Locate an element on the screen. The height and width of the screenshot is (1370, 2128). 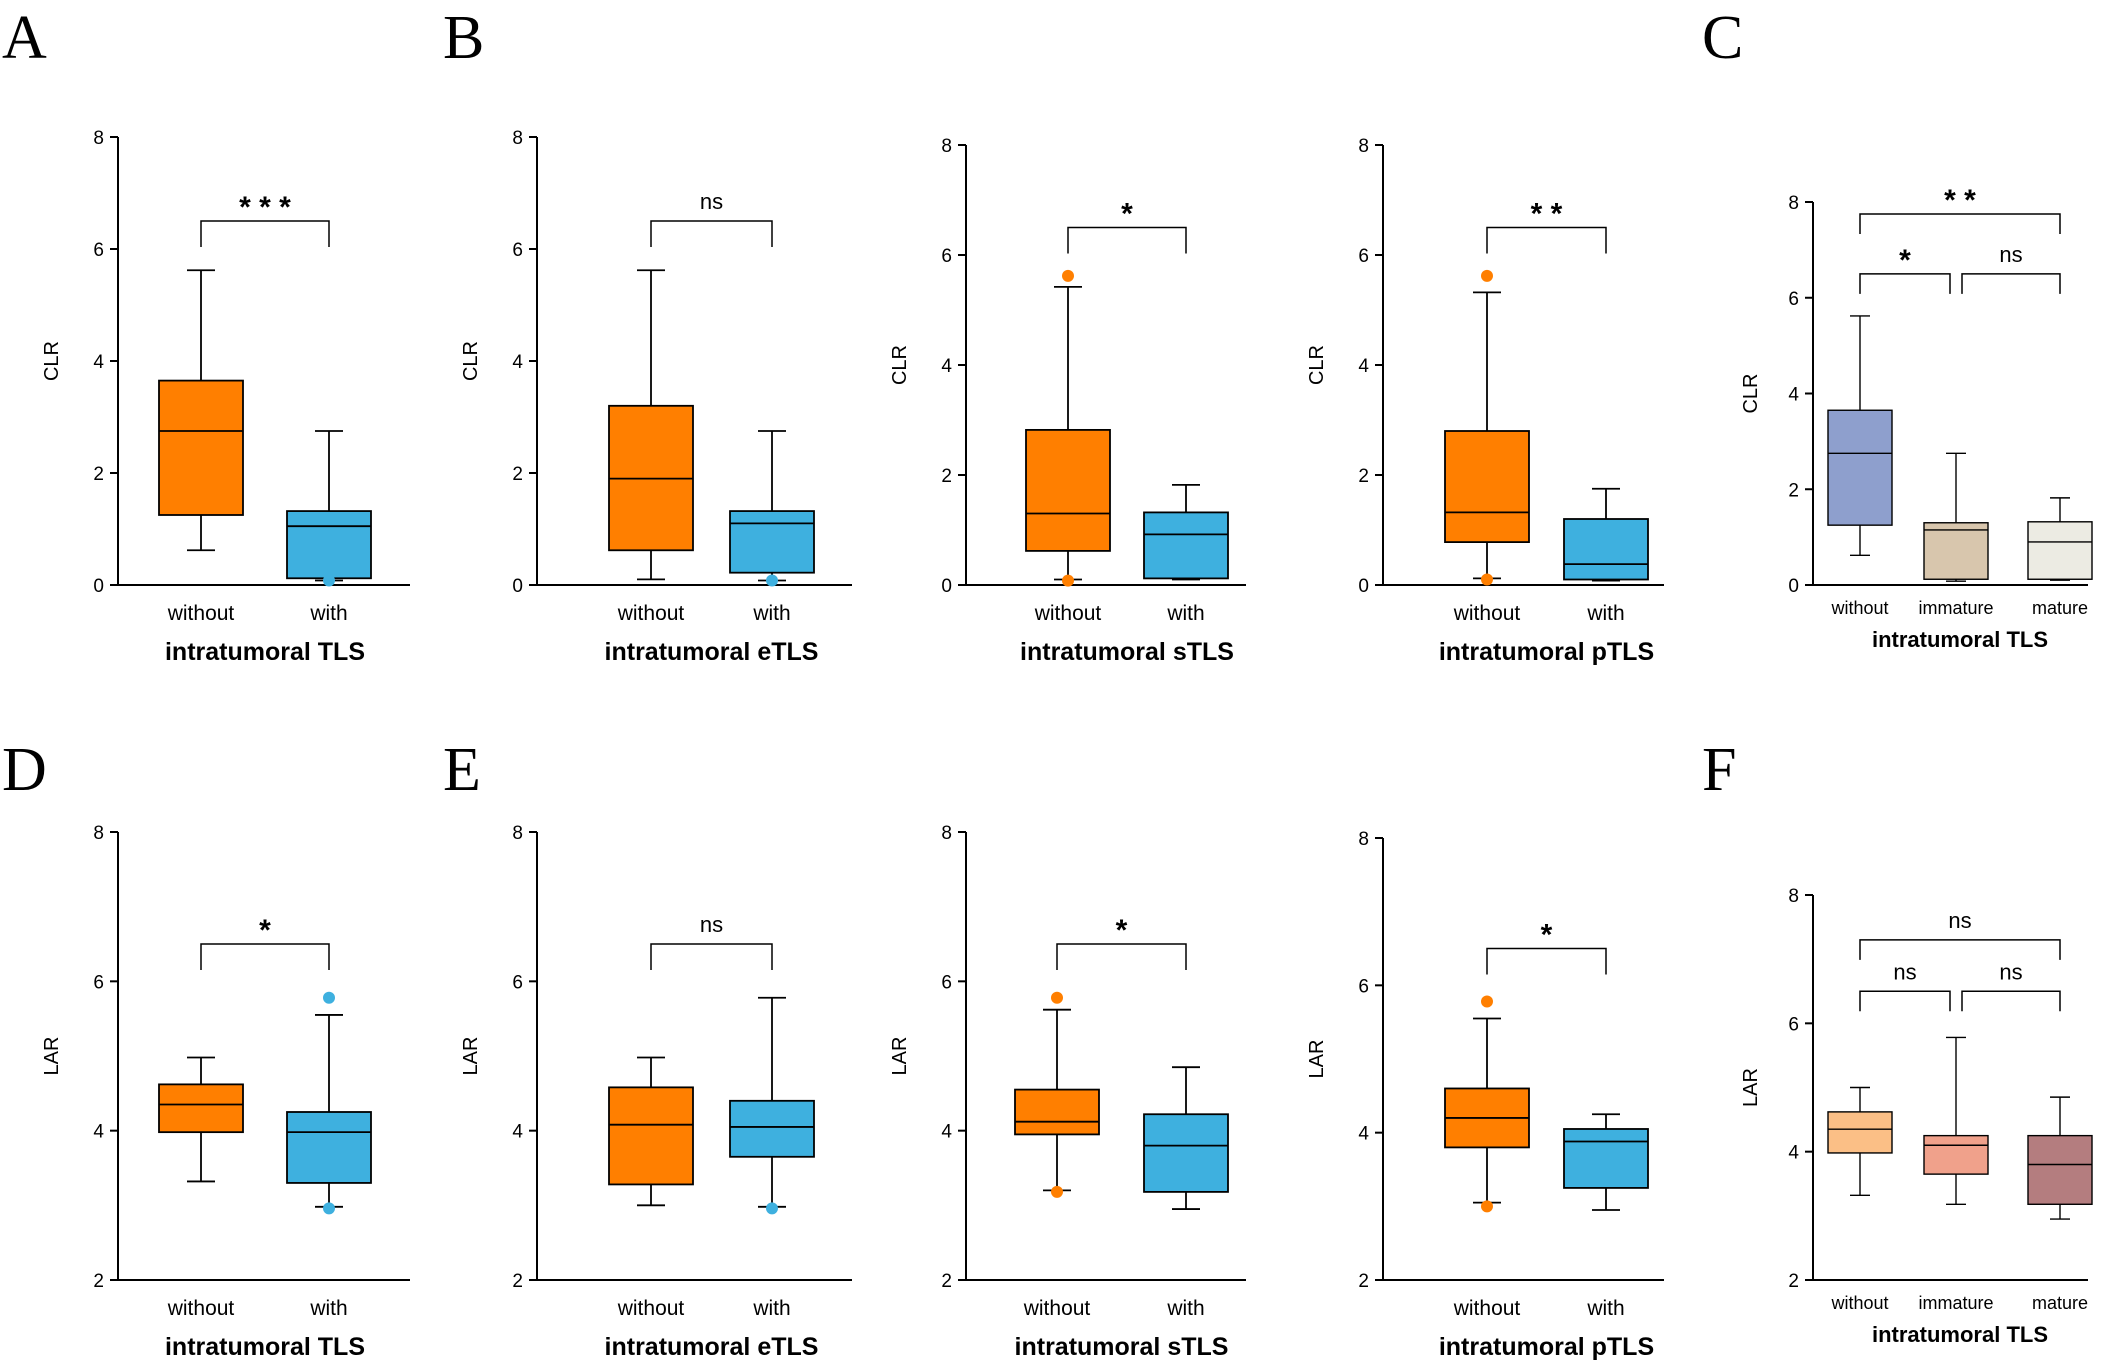
panel-label-d: D is located at coordinates (24, 770).